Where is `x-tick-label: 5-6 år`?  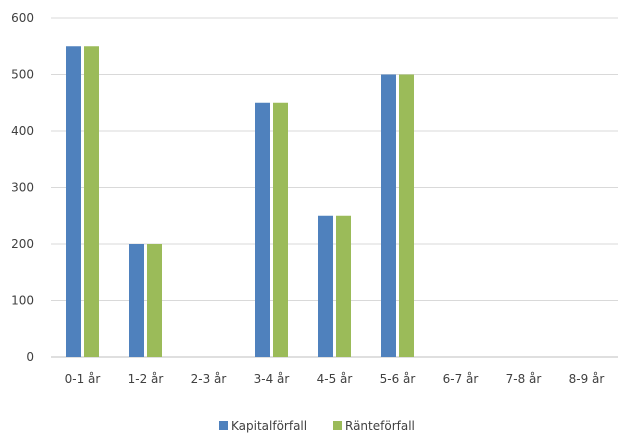 x-tick-label: 5-6 år is located at coordinates (398, 379).